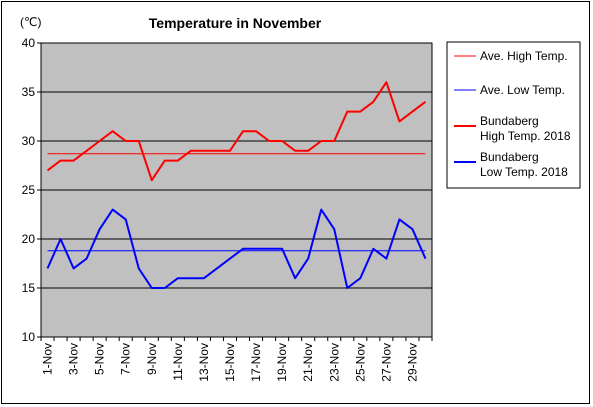  Describe the element at coordinates (412, 362) in the screenshot. I see `x-tick-label: 29-Nov` at that location.